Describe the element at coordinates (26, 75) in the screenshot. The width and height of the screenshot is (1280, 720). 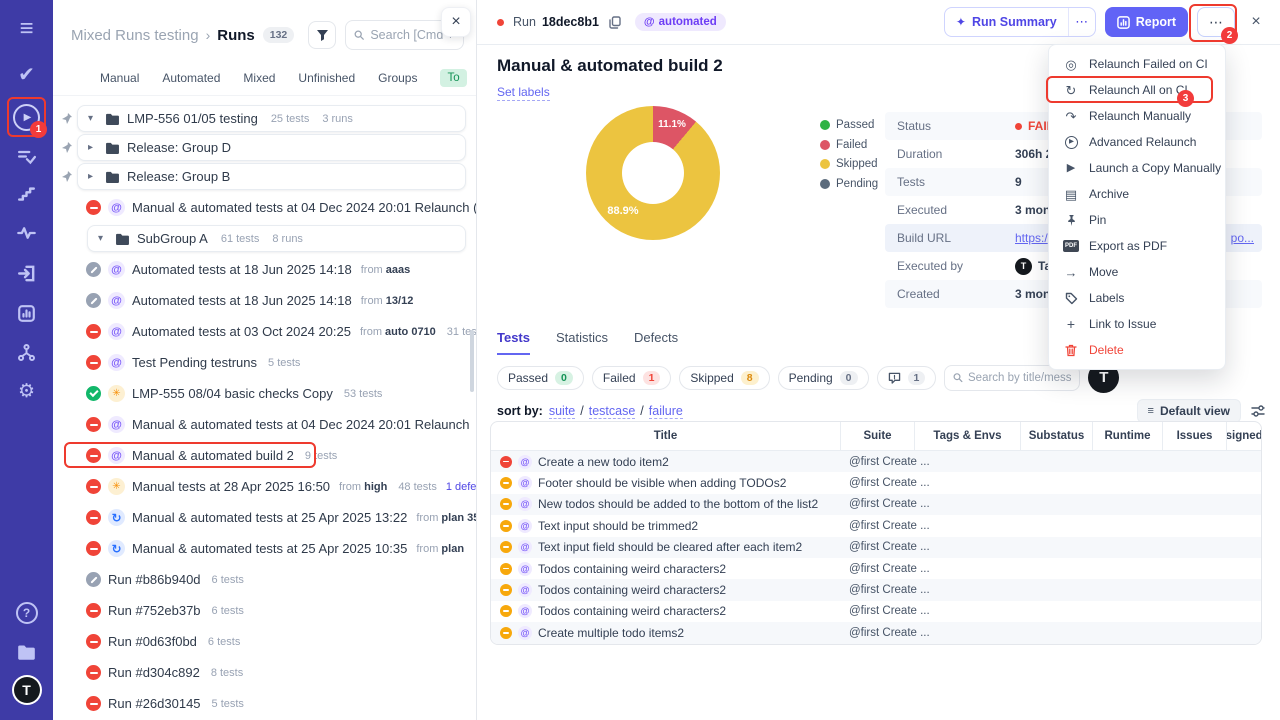
I see `check-icon: ✔` at that location.